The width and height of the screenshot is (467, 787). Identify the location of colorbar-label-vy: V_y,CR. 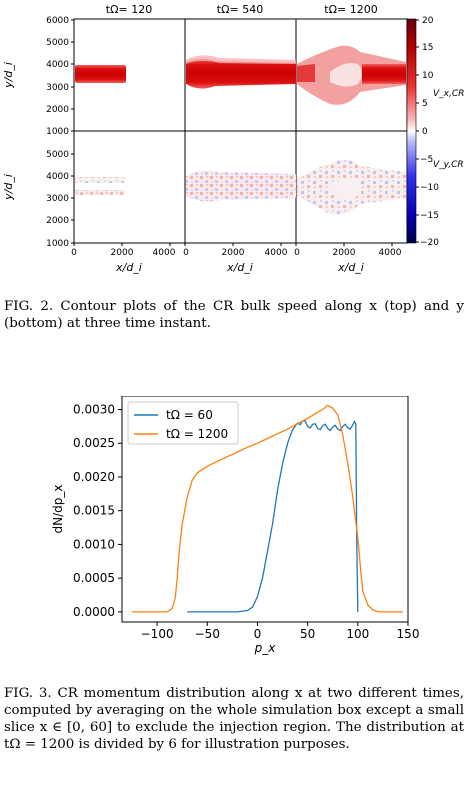
(448, 165).